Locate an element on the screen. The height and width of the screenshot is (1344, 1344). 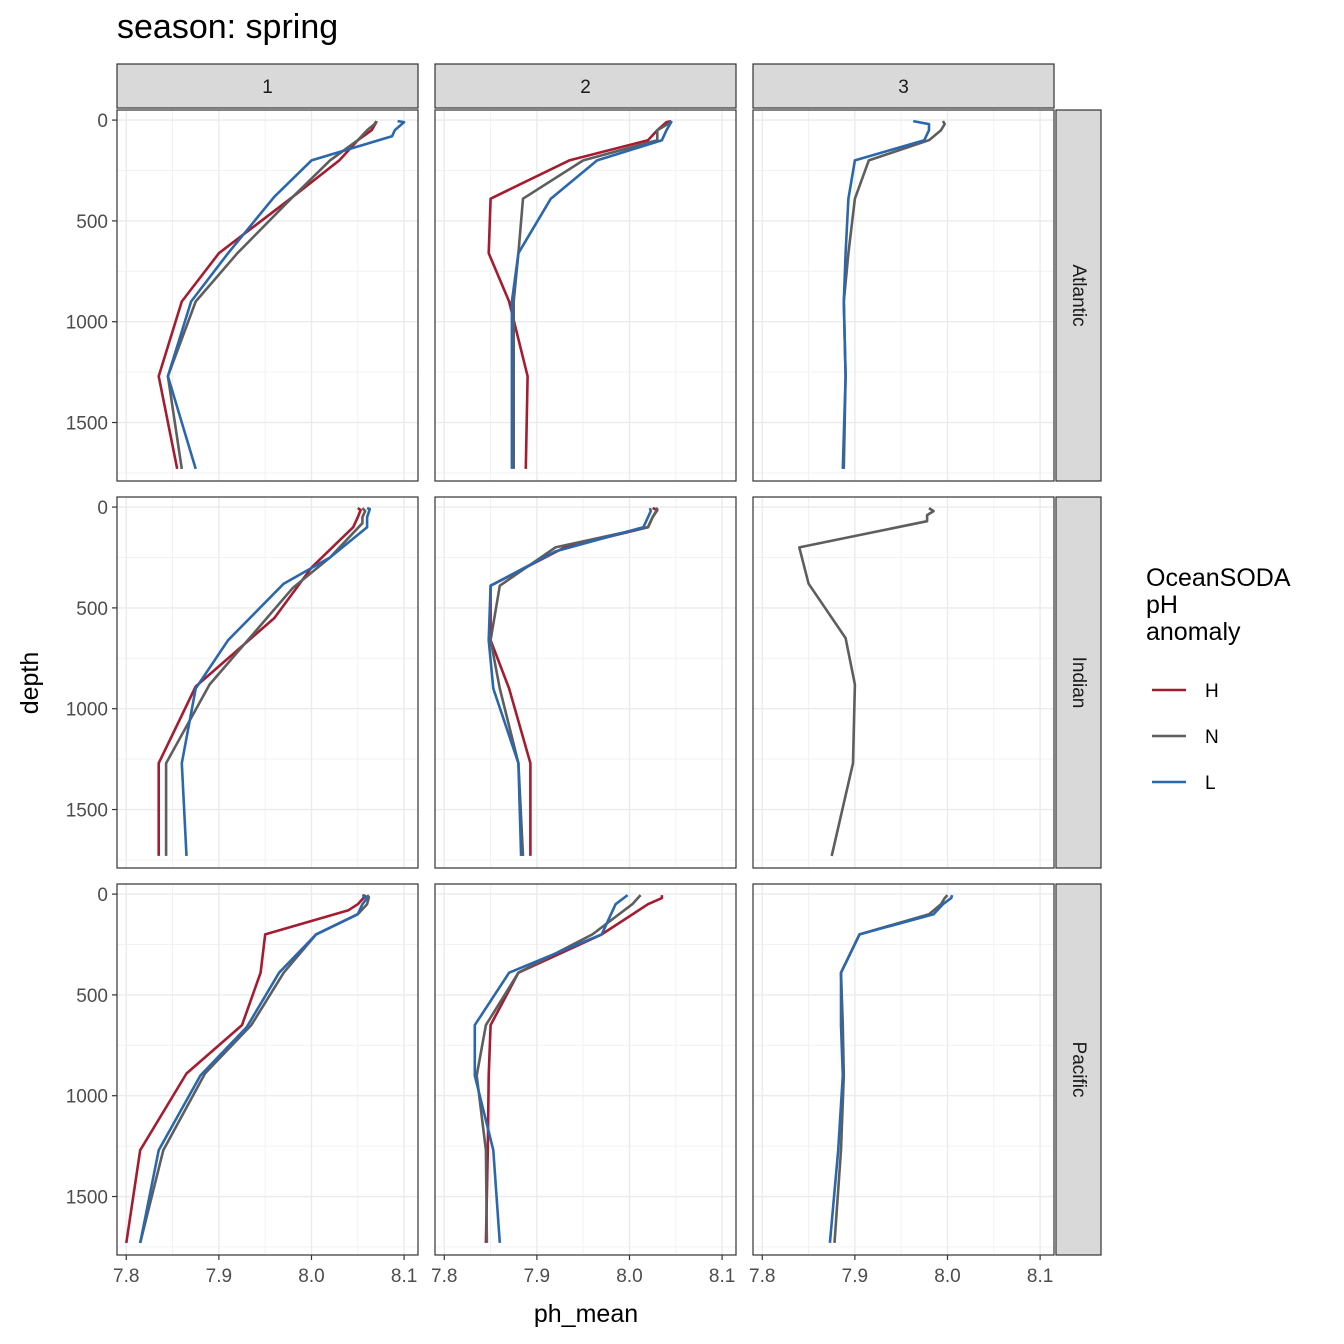
row-strip-label: Indian is located at coordinates (1078, 683).